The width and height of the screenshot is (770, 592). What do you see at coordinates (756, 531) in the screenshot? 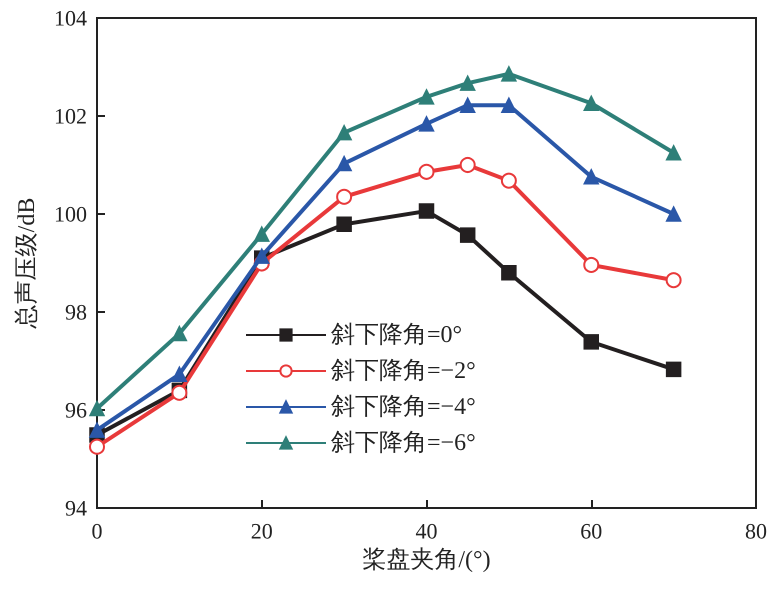
I see `x-tick-label: 80` at bounding box center [756, 531].